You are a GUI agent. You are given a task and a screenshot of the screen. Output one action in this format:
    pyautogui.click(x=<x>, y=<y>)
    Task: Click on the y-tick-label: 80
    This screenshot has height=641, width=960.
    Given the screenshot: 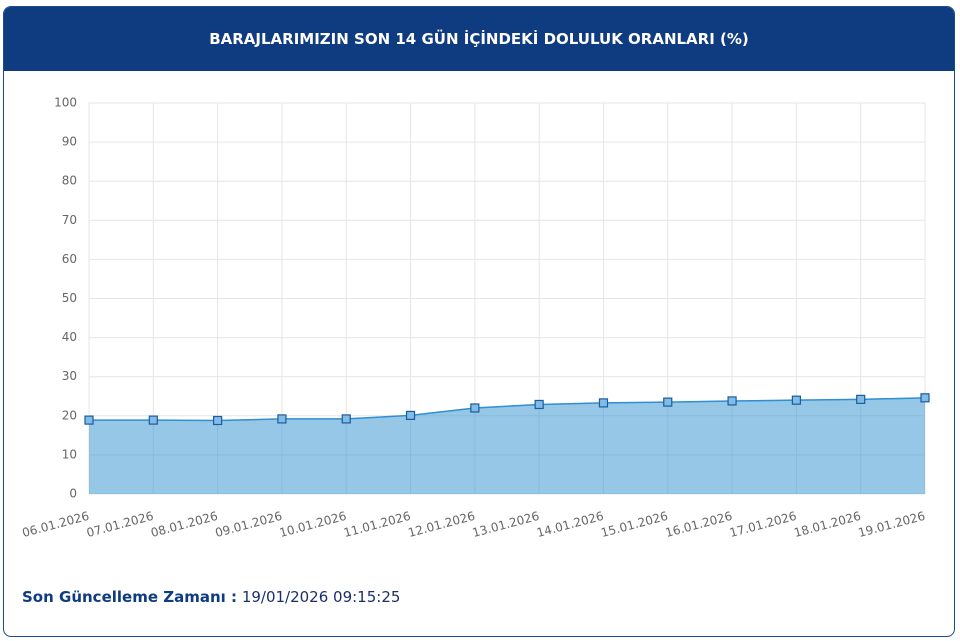 What is the action you would take?
    pyautogui.click(x=69, y=181)
    